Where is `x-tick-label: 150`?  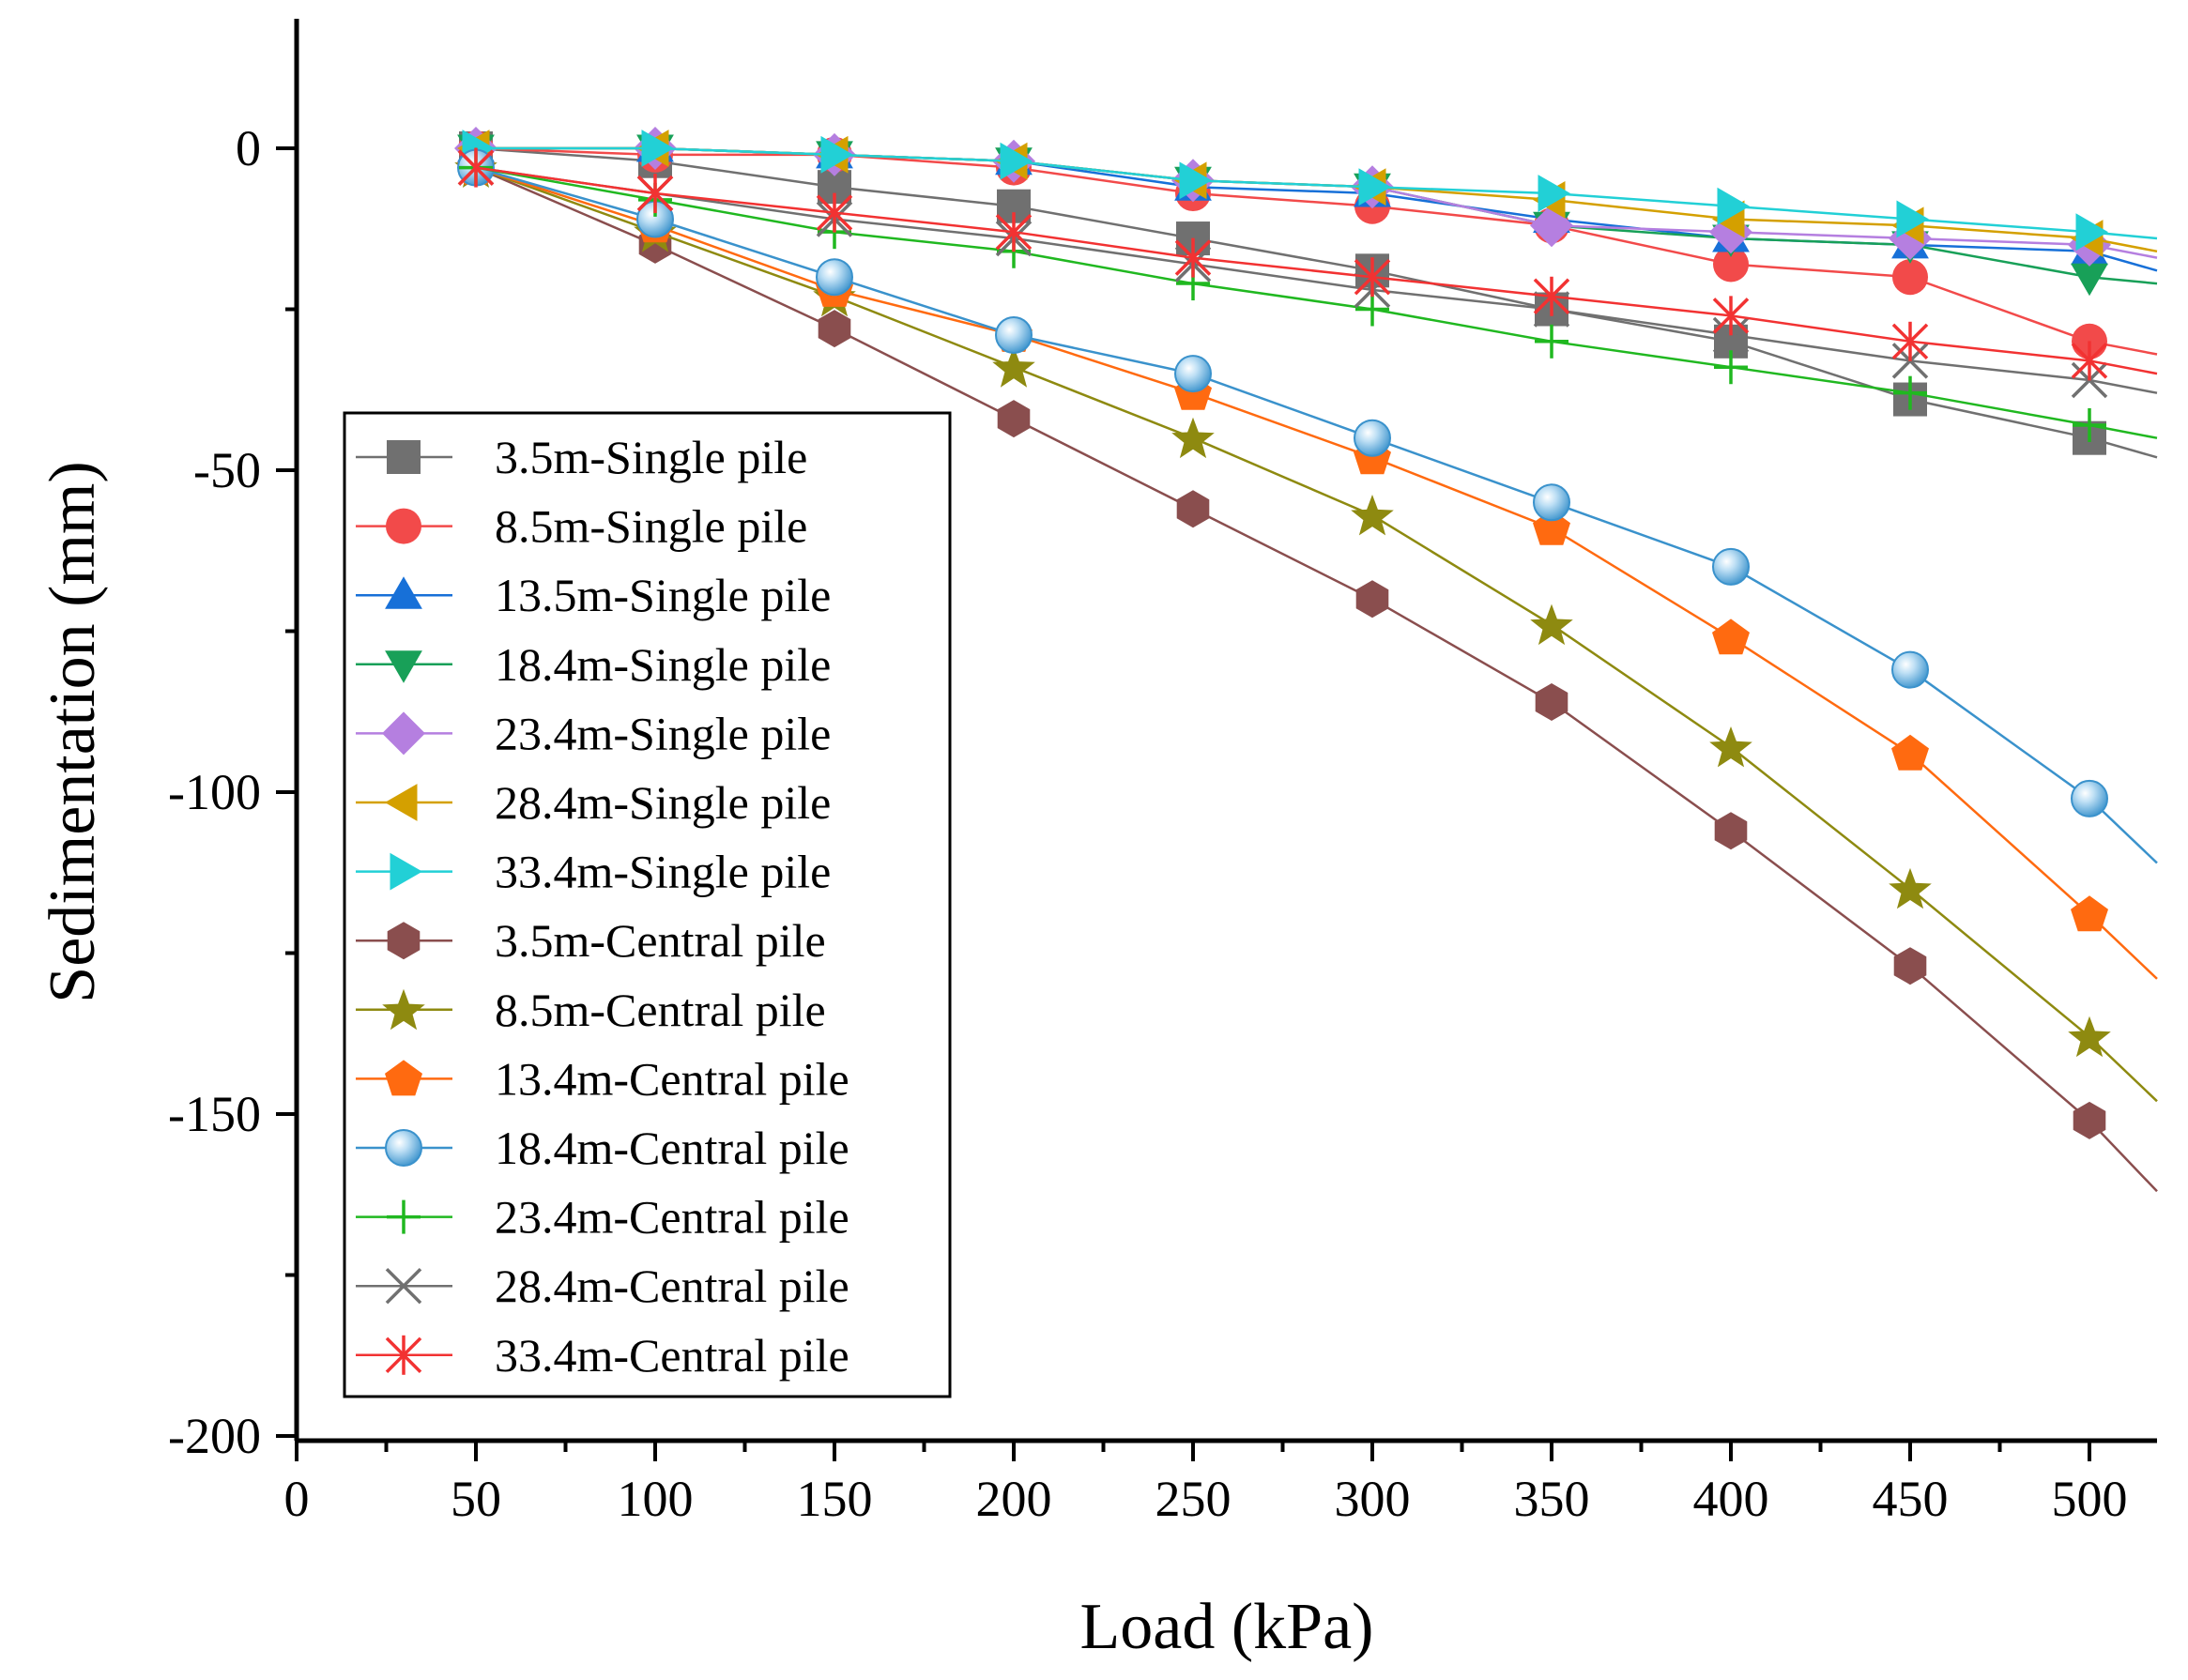
x-tick-label: 150 is located at coordinates (835, 1499).